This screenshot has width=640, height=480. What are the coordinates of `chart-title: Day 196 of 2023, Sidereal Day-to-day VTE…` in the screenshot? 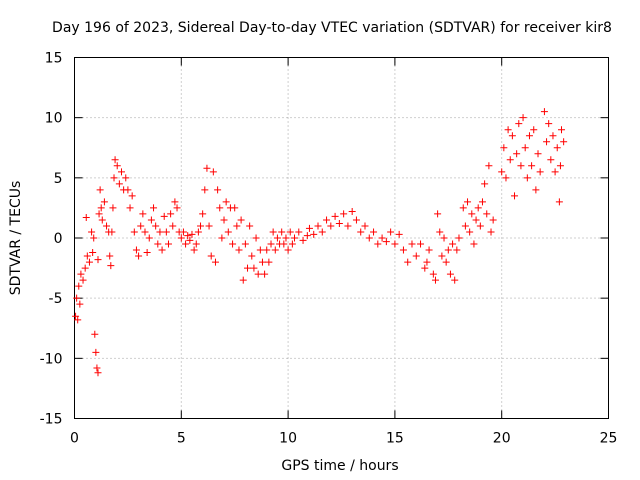 It's located at (332, 28).